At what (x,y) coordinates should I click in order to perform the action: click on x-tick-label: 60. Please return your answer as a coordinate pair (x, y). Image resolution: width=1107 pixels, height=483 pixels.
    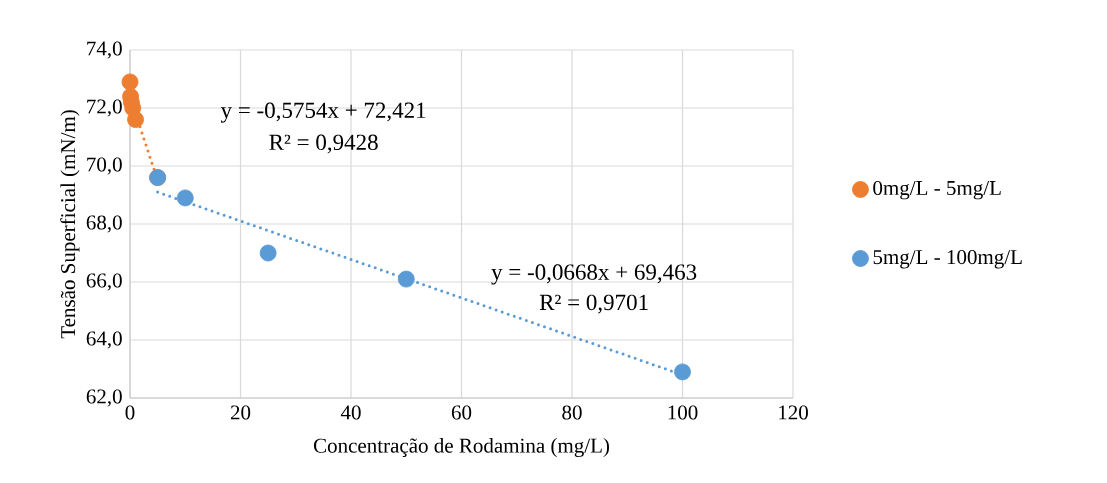
    Looking at the image, I should click on (461, 412).